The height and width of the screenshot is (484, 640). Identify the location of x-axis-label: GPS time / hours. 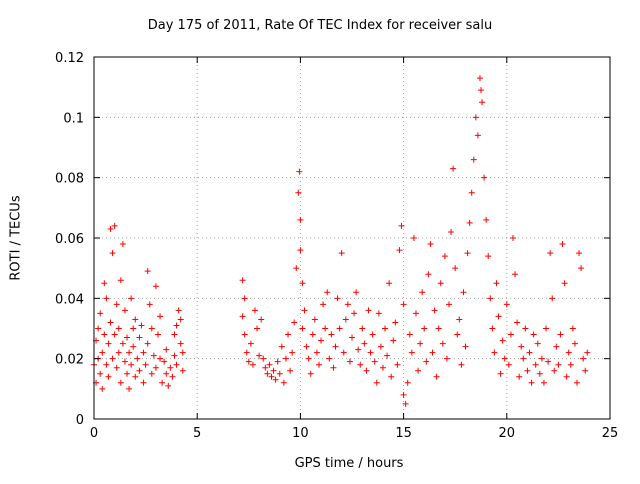
(349, 463).